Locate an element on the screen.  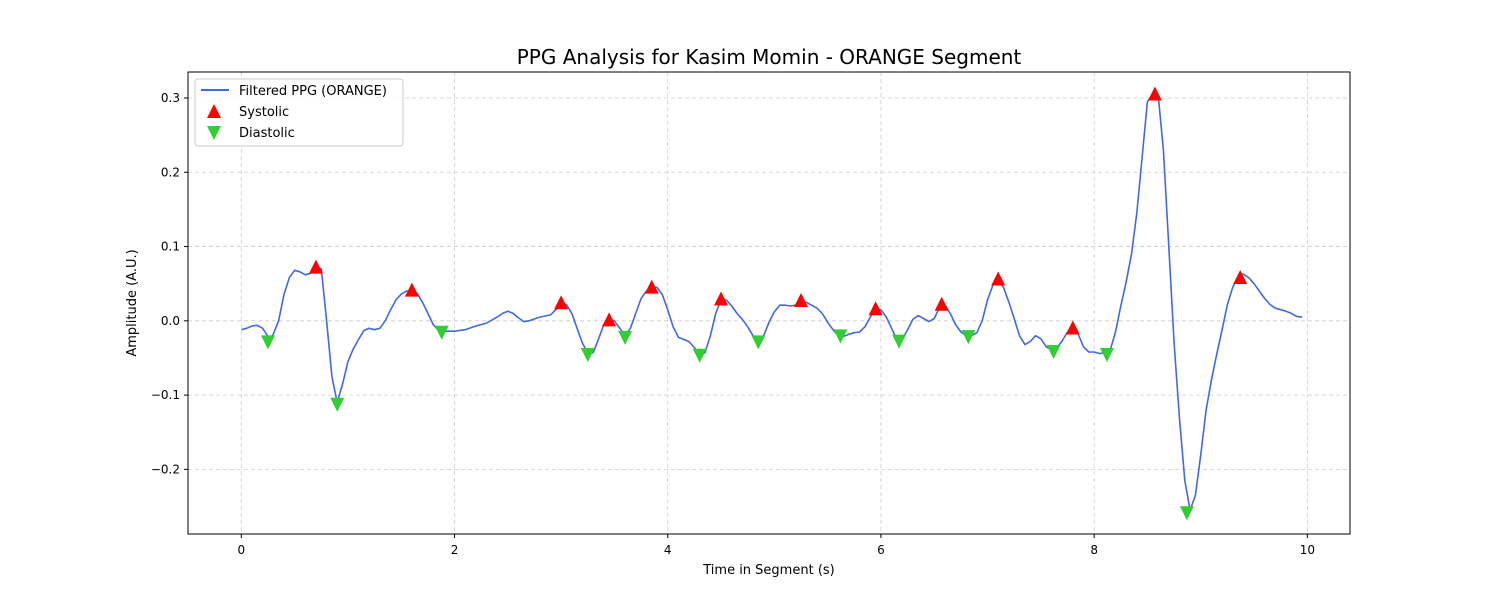
legend: Filtered PPG (ORANGE) Systolic Diastolic is located at coordinates (299, 112).